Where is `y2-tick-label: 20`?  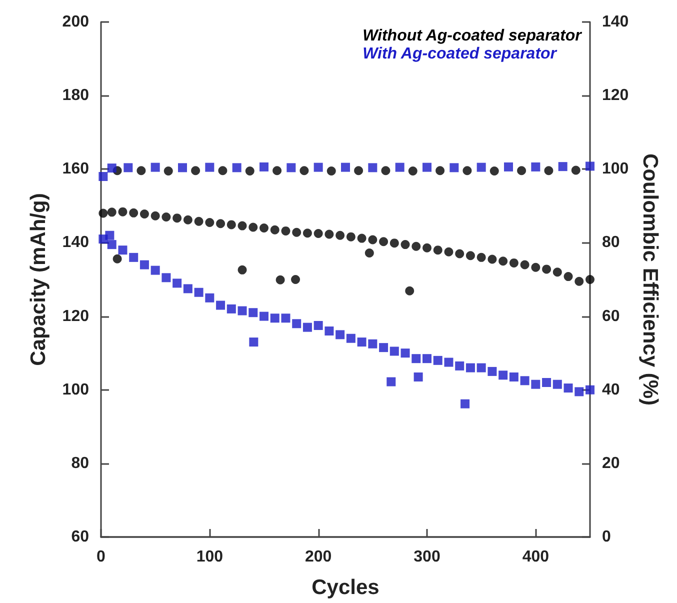 y2-tick-label: 20 is located at coordinates (611, 463).